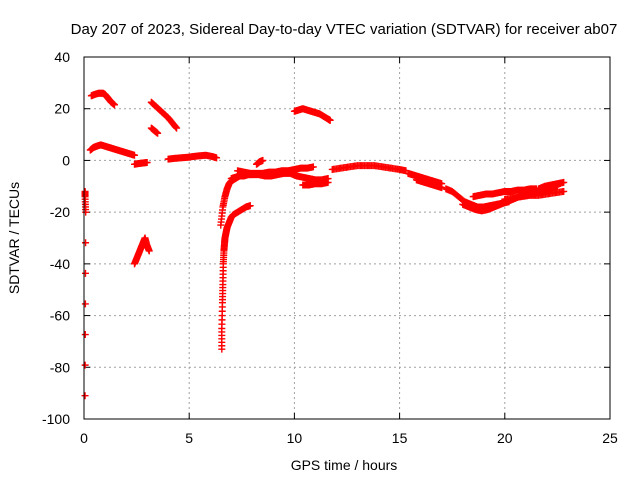 The height and width of the screenshot is (480, 640). What do you see at coordinates (369, 168) in the screenshot?
I see `series-arc-p` at bounding box center [369, 168].